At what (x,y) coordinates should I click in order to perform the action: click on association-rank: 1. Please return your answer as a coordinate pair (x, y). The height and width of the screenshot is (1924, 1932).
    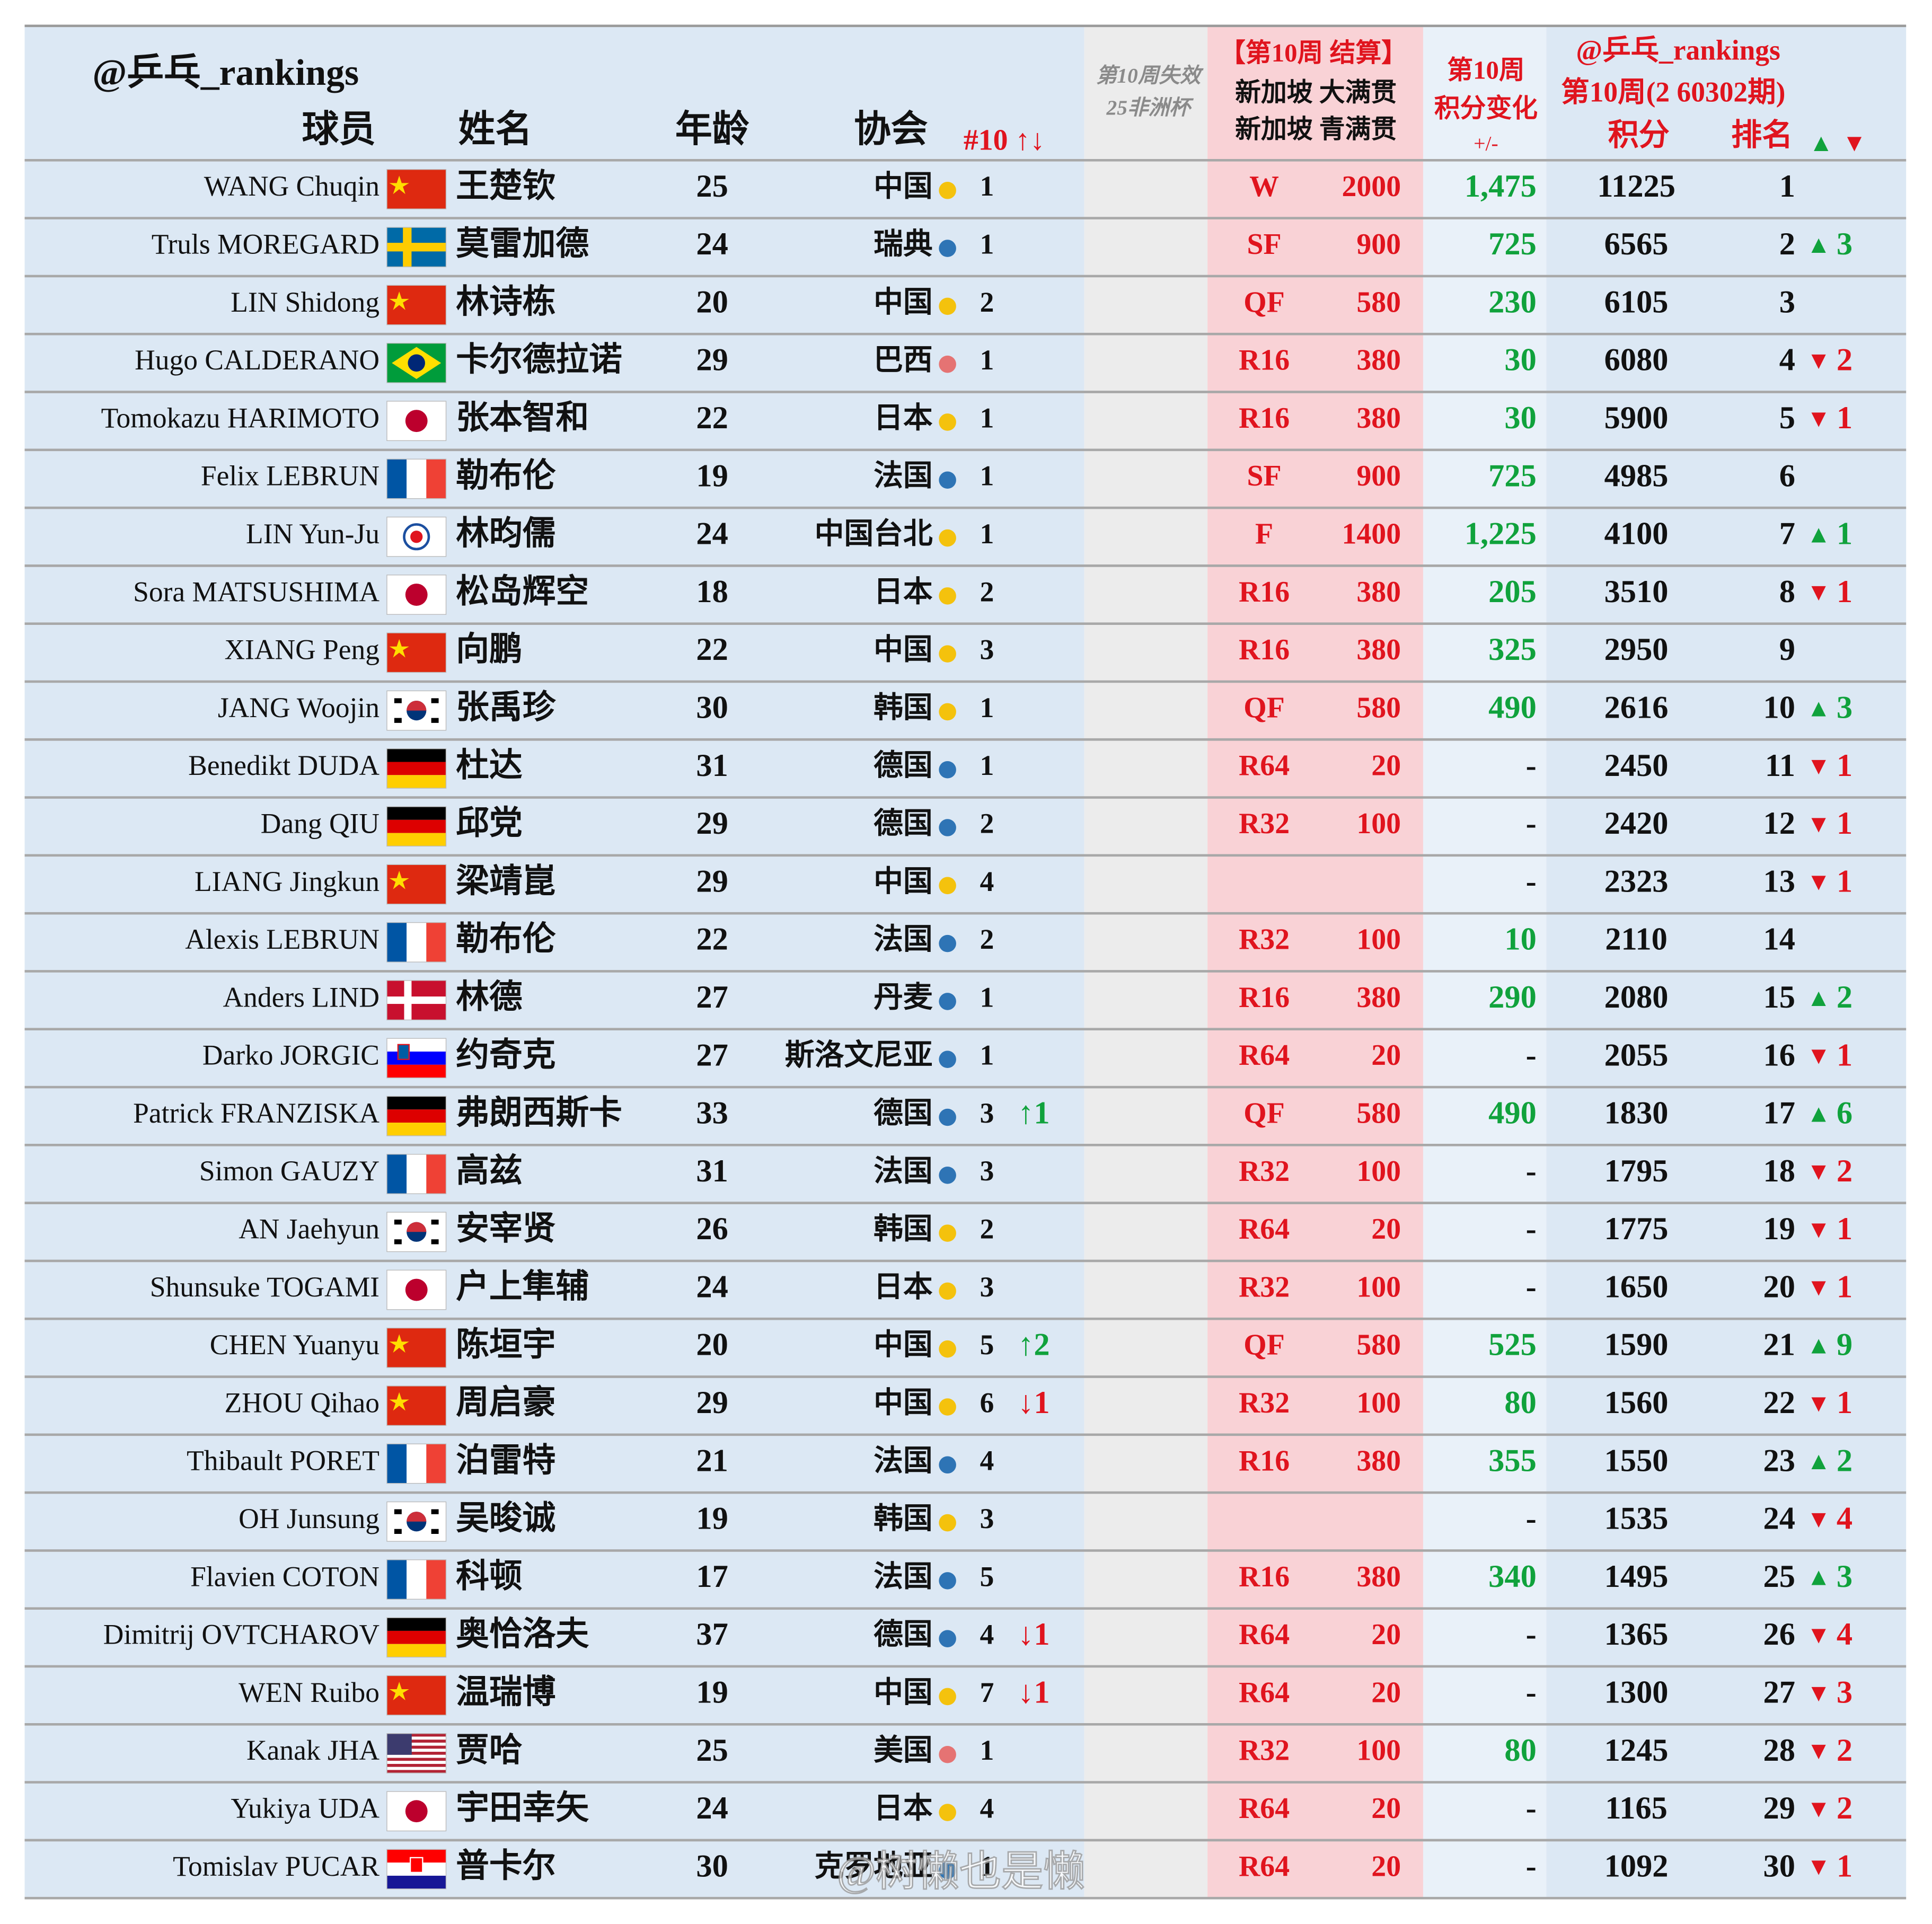
    Looking at the image, I should click on (987, 1866).